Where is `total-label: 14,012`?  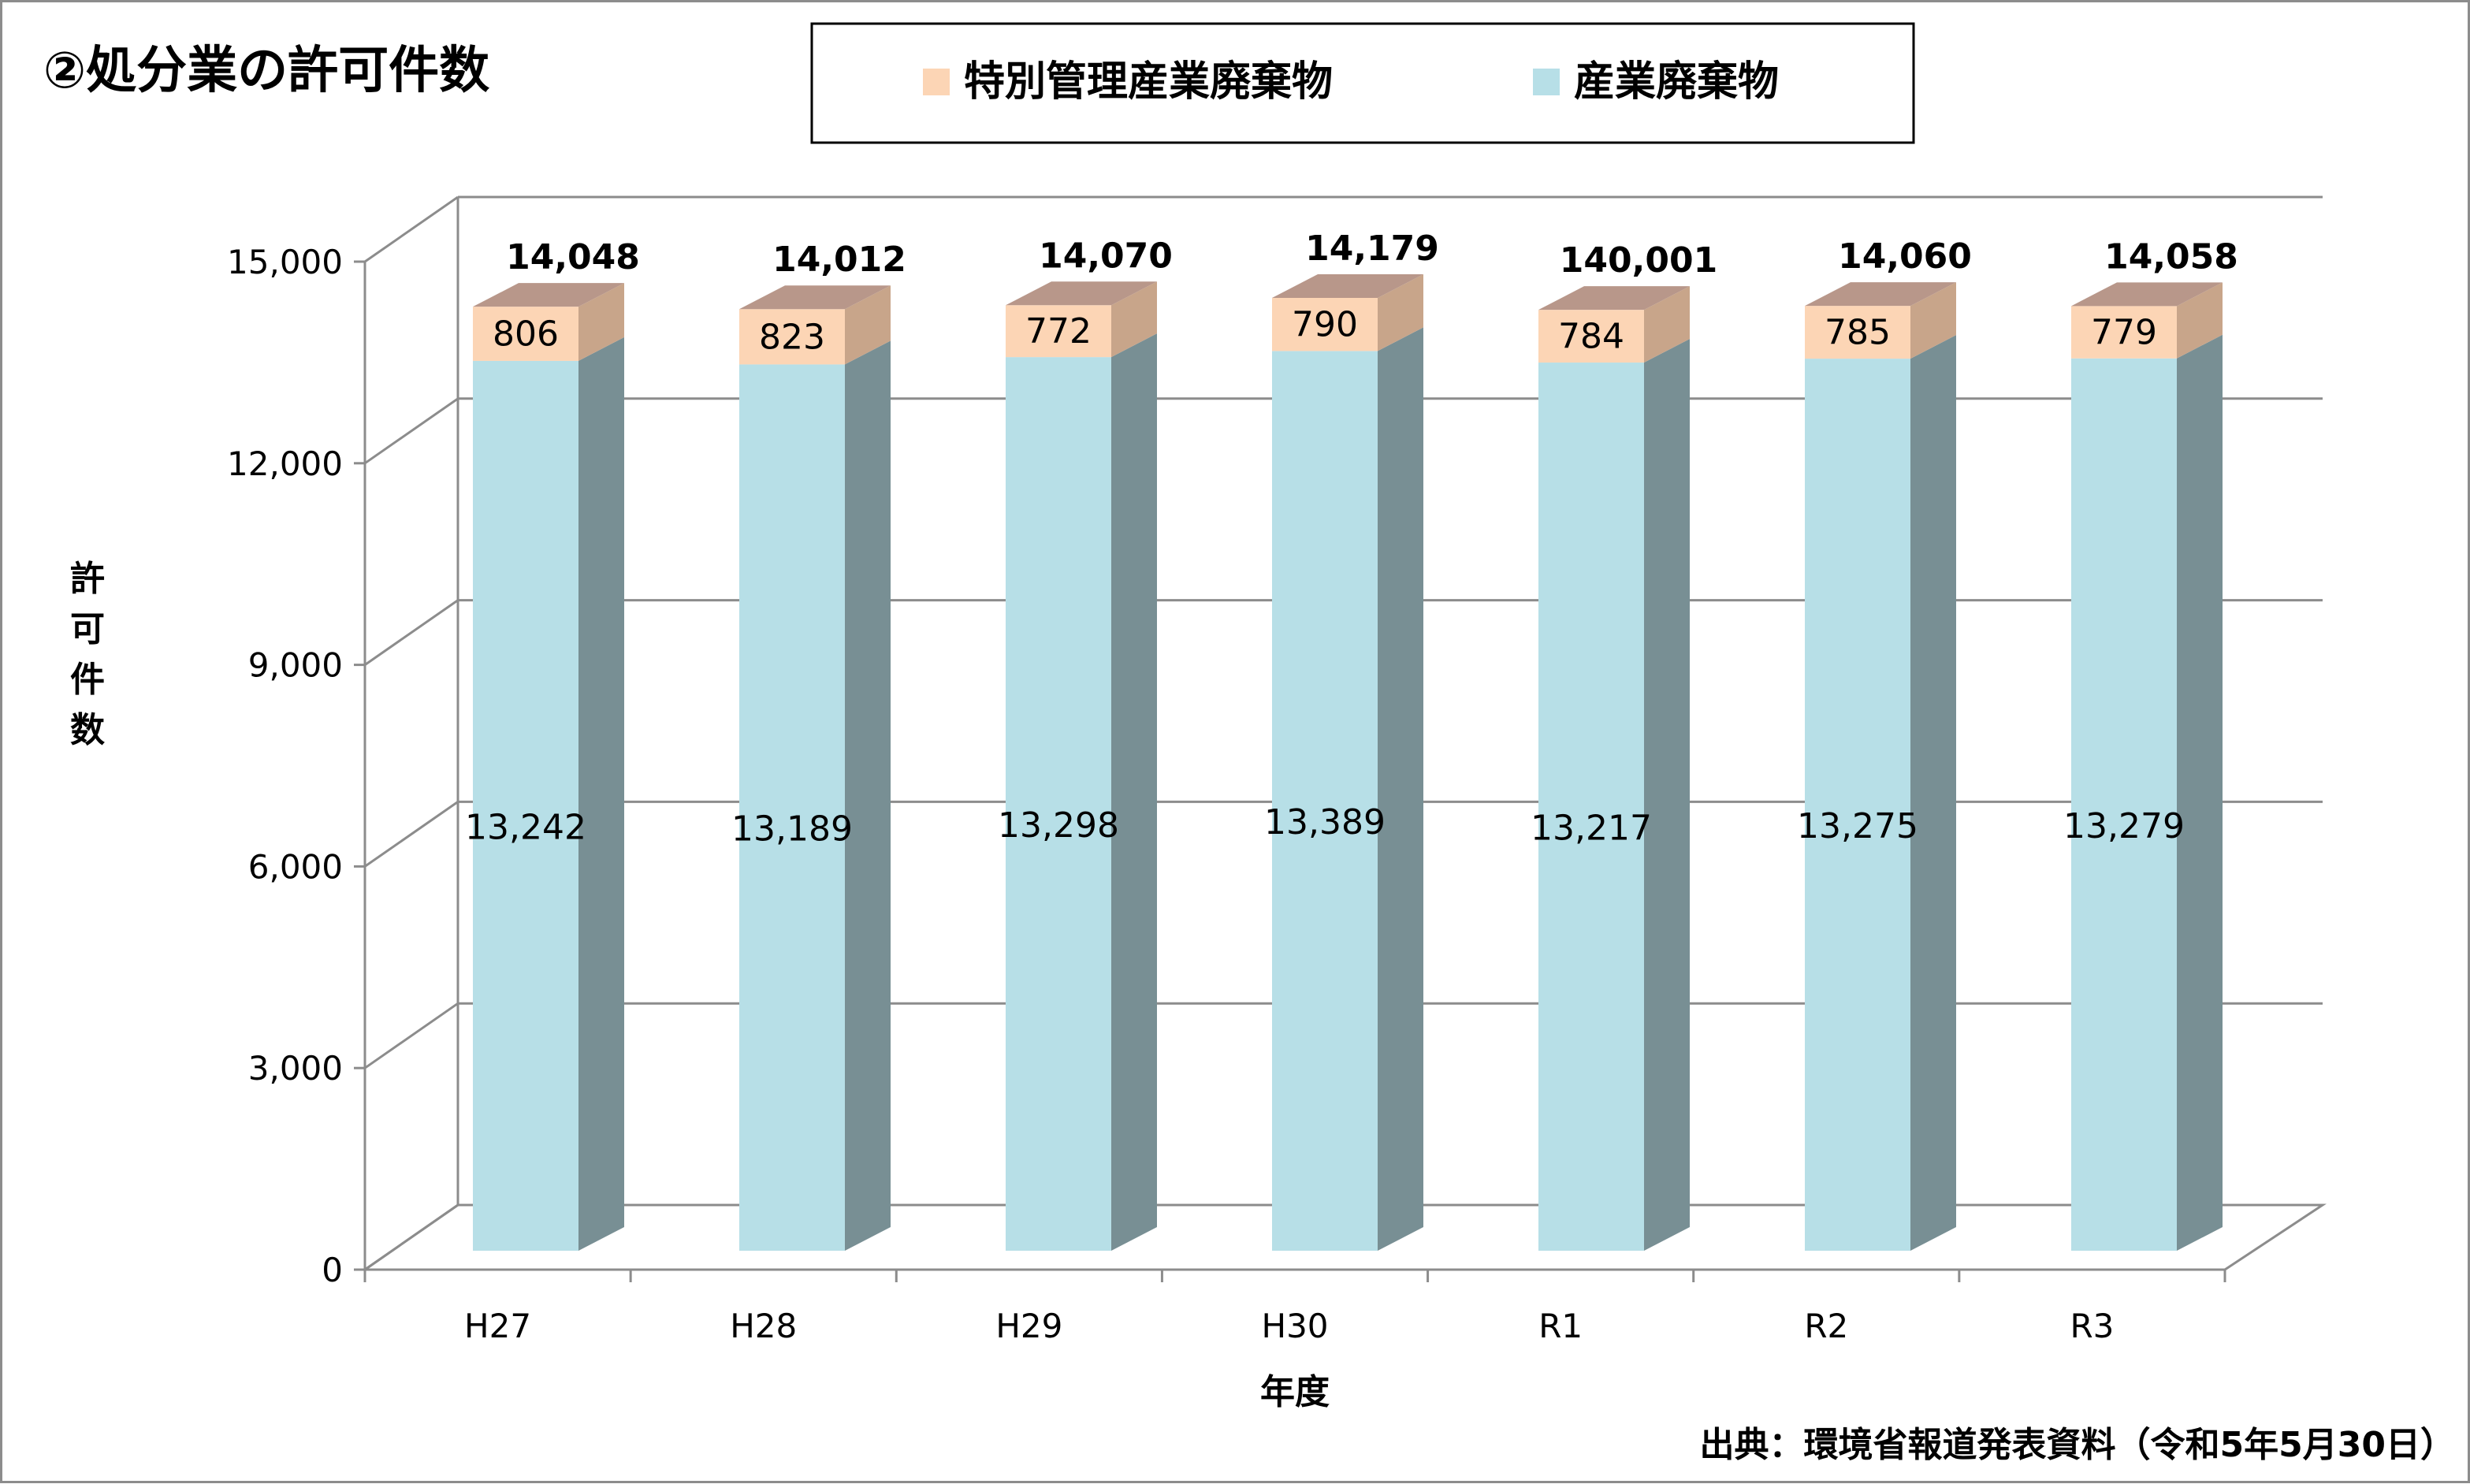 total-label: 14,012 is located at coordinates (839, 260).